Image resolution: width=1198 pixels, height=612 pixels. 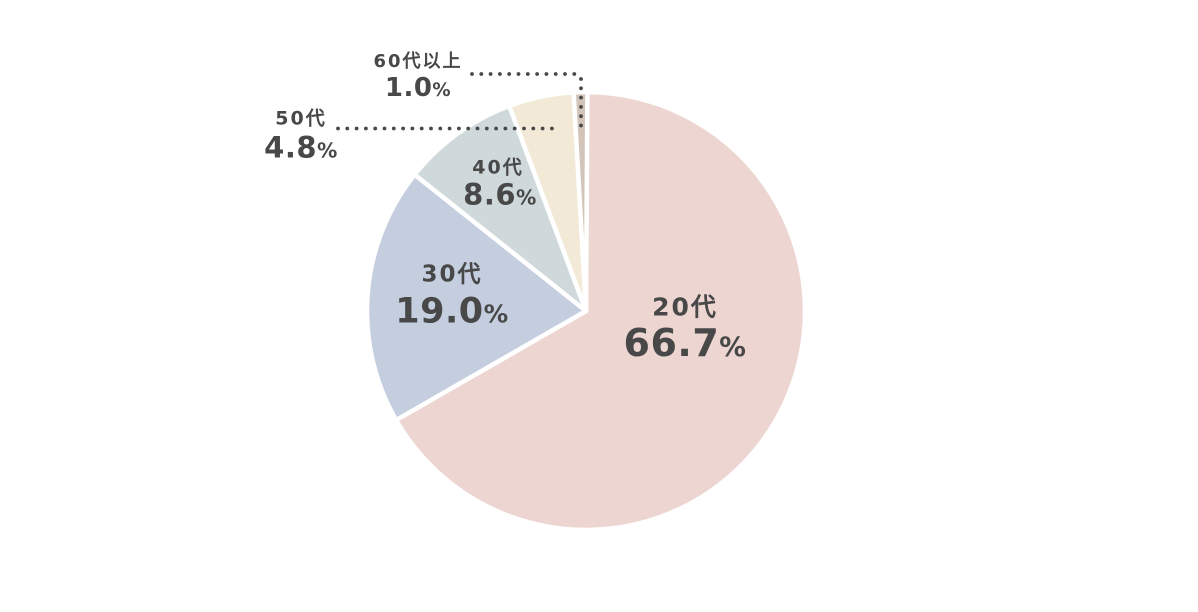 What do you see at coordinates (291, 147) in the screenshot?
I see `slice-value-number: 4.8` at bounding box center [291, 147].